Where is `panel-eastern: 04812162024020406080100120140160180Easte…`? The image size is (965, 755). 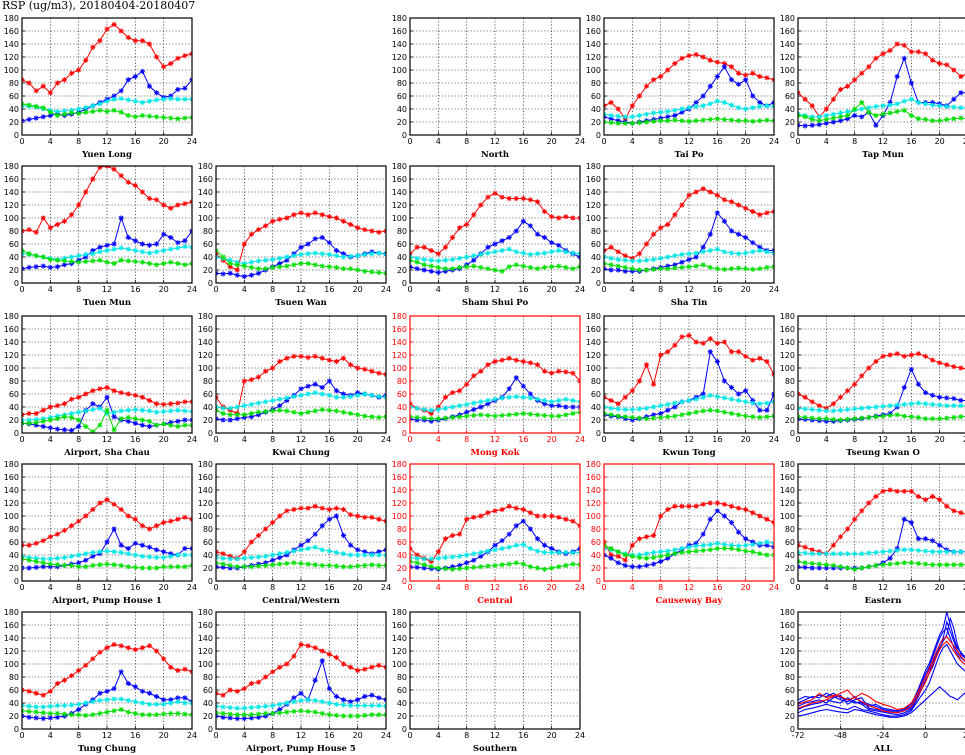
panel-eastern: 04812162024020406080100120140160180Easte… is located at coordinates (872, 533).